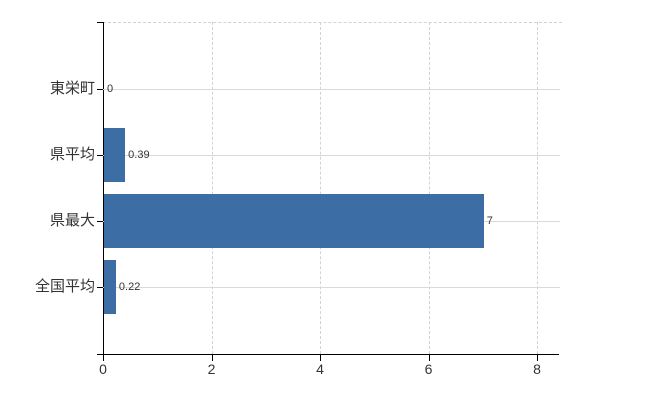 The width and height of the screenshot is (650, 400). I want to click on x-tick-label: 0, so click(103, 369).